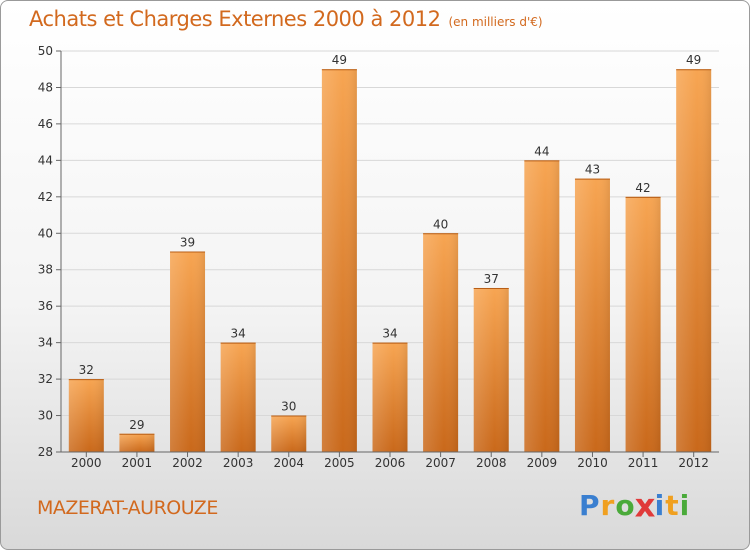 The height and width of the screenshot is (550, 750). What do you see at coordinates (625, 505) in the screenshot?
I see `logo-letter: o` at bounding box center [625, 505].